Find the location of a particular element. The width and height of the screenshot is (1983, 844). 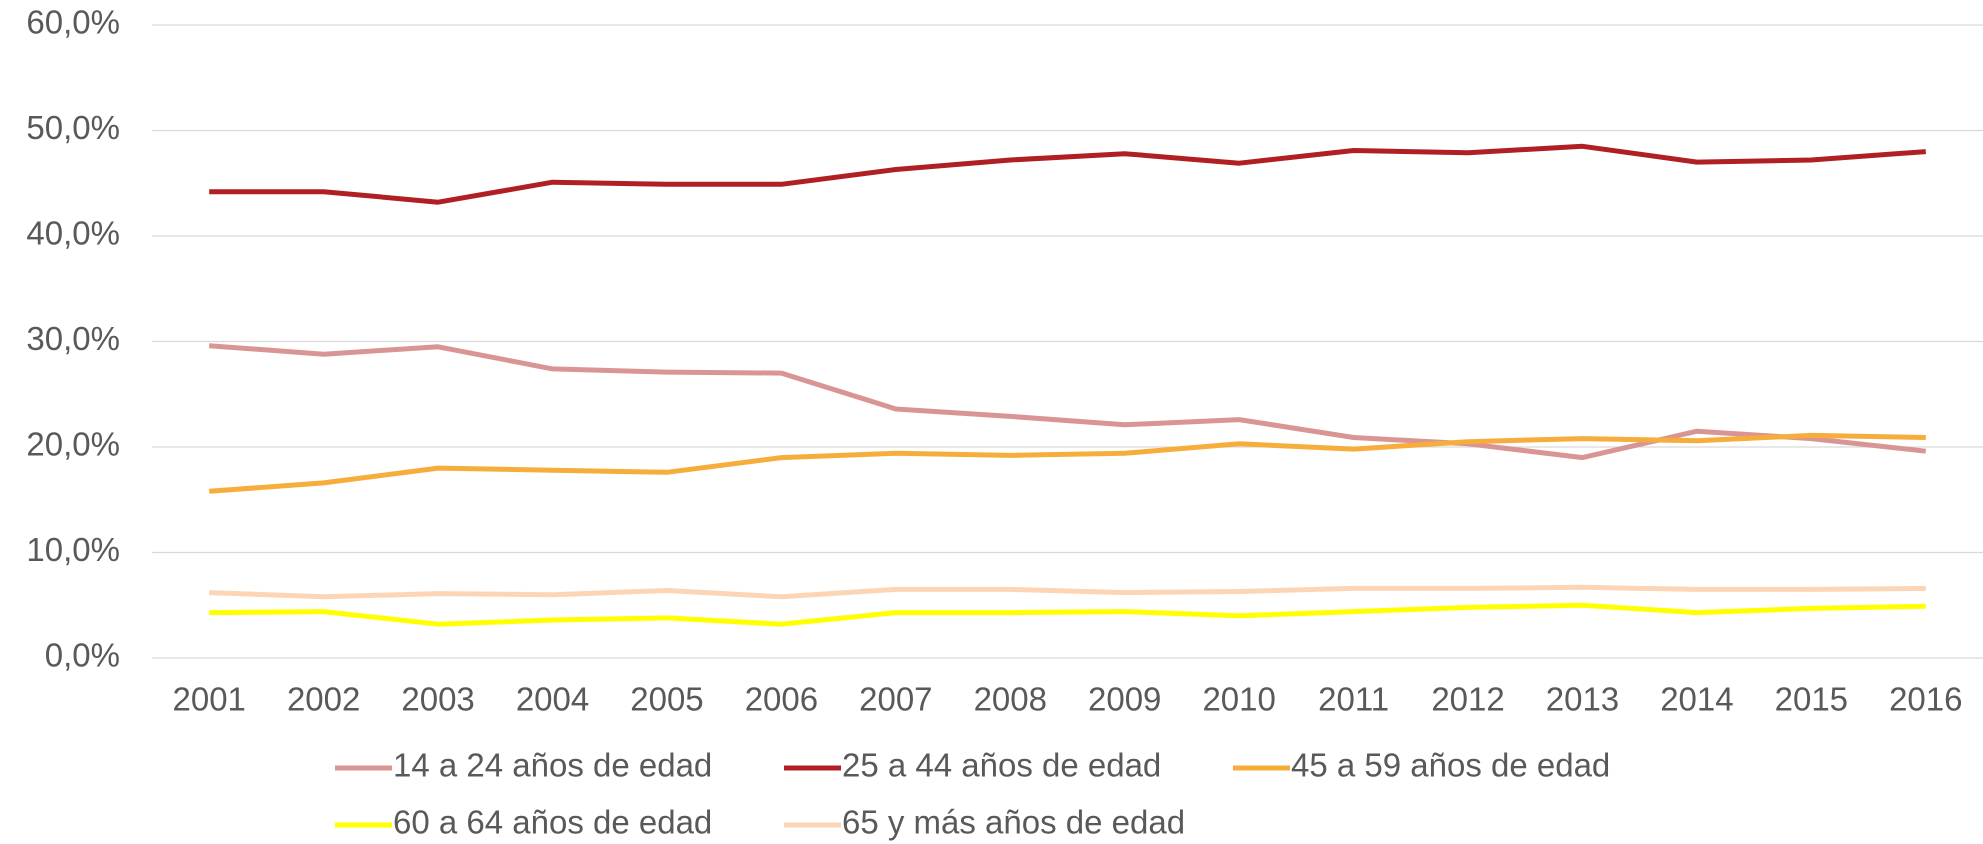

x-tick-label: 2013 is located at coordinates (1582, 699).